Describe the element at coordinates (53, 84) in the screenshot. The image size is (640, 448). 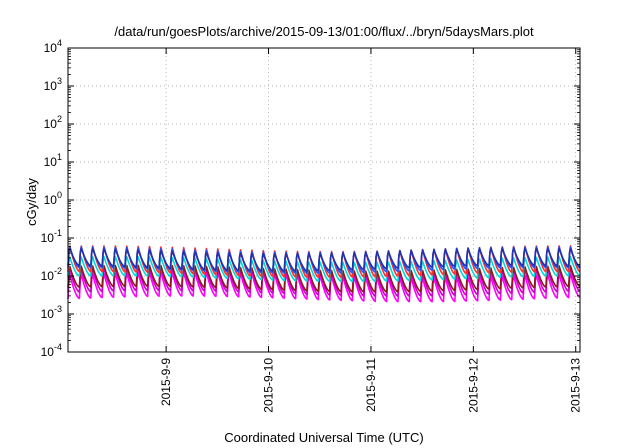
I see `y-tick-label: 10³` at that location.